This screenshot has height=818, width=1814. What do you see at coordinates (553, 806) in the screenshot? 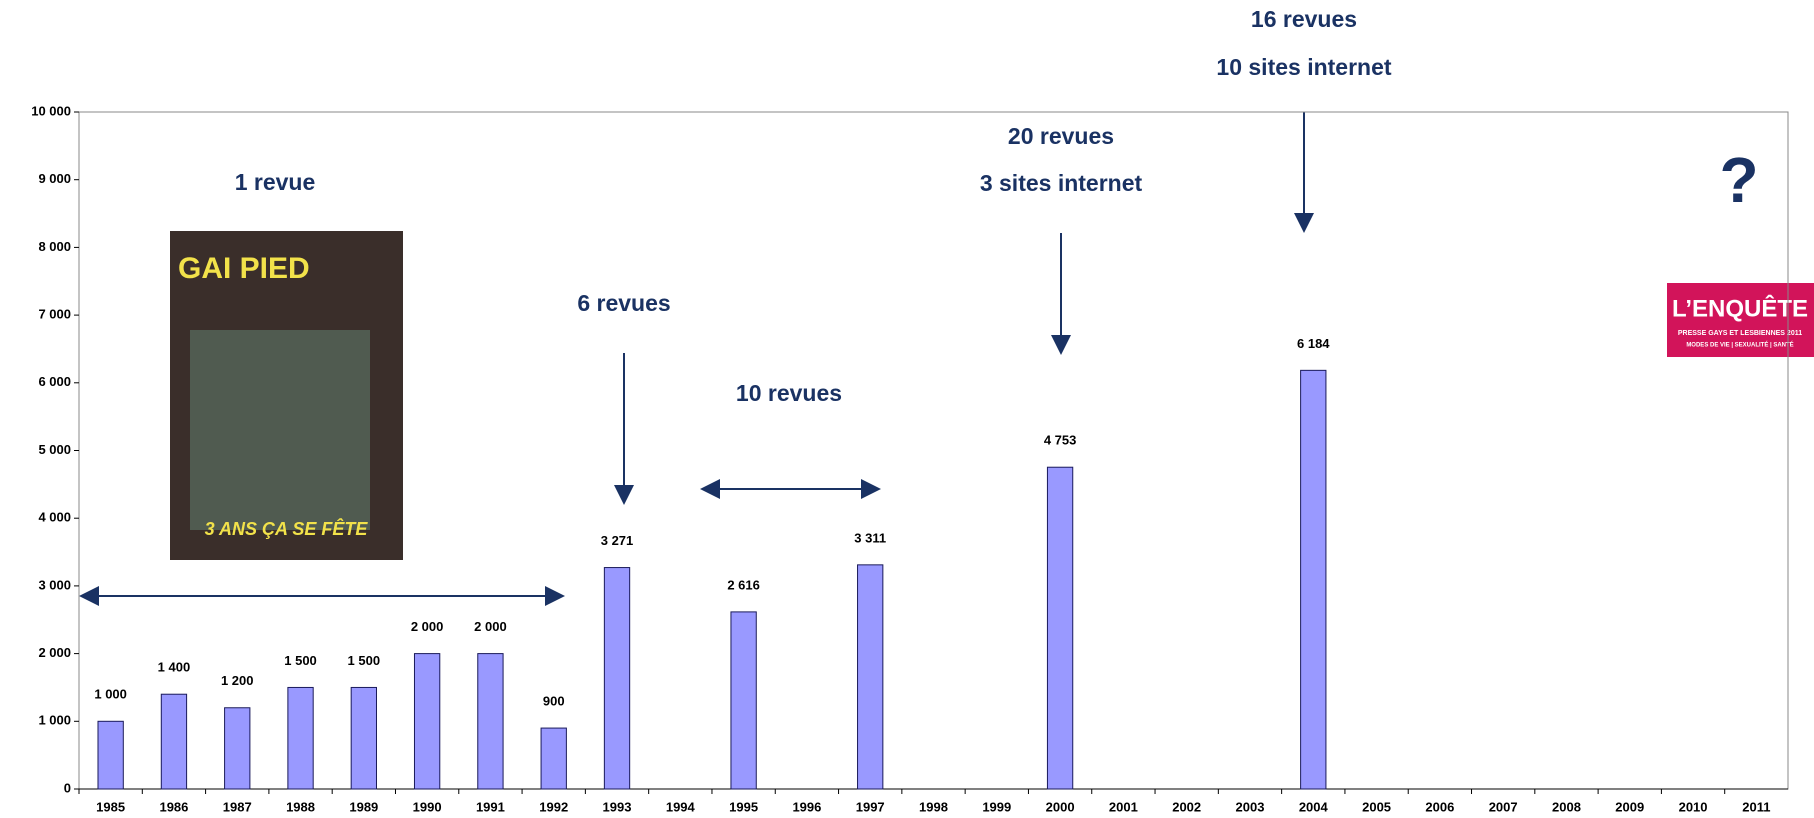
I see `x-tick-label: 1992` at bounding box center [553, 806].